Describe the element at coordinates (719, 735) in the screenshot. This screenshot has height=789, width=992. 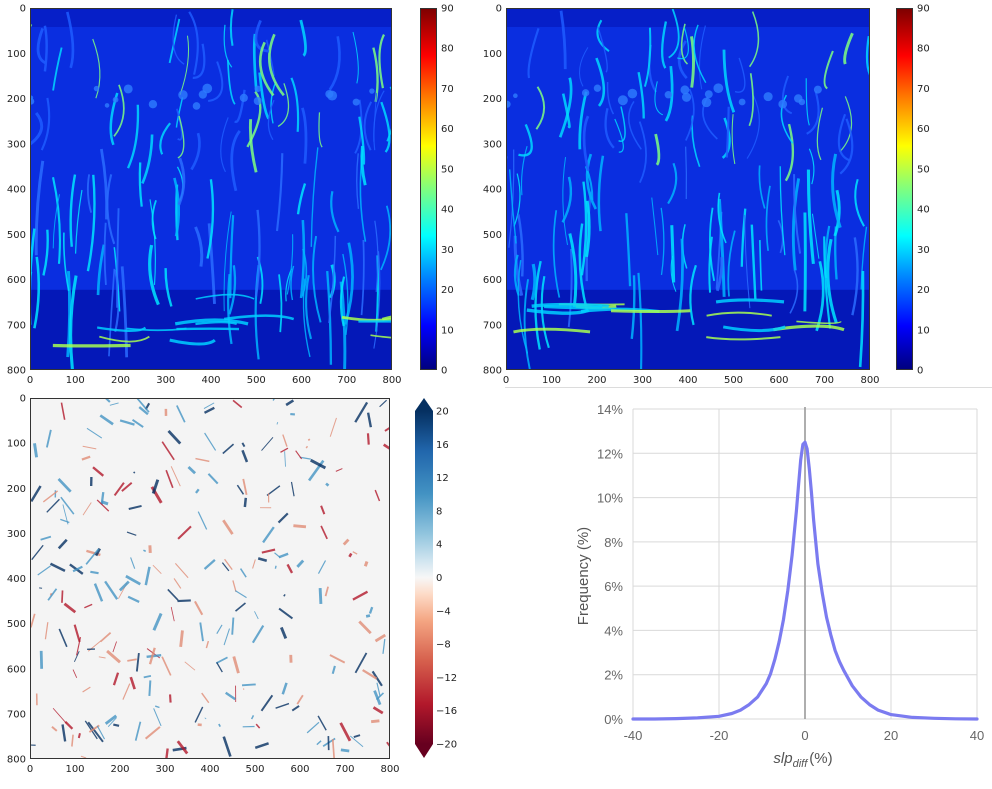
I see `x-tick-label: -20` at that location.